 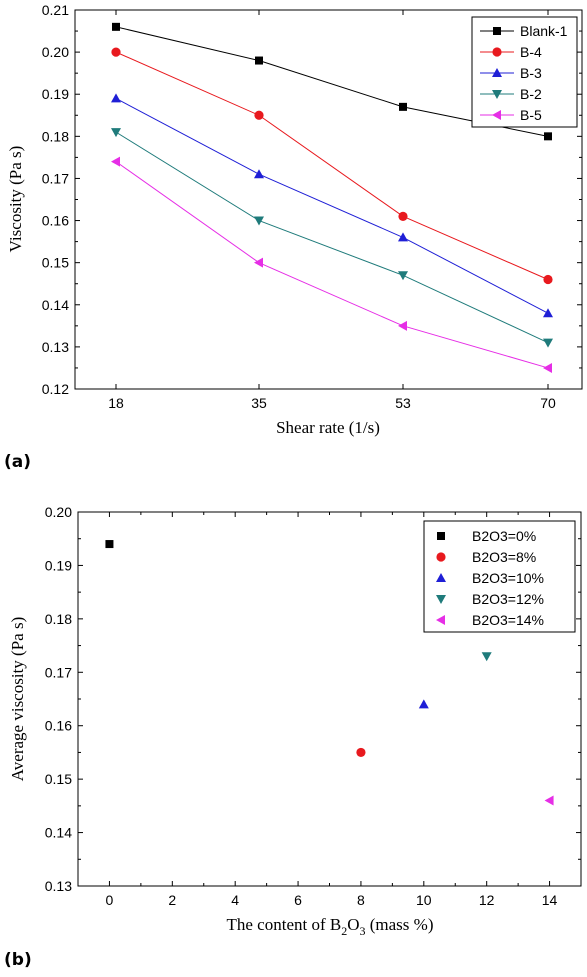 I want to click on y-tick-label-b: 0.20, so click(x=58, y=512).